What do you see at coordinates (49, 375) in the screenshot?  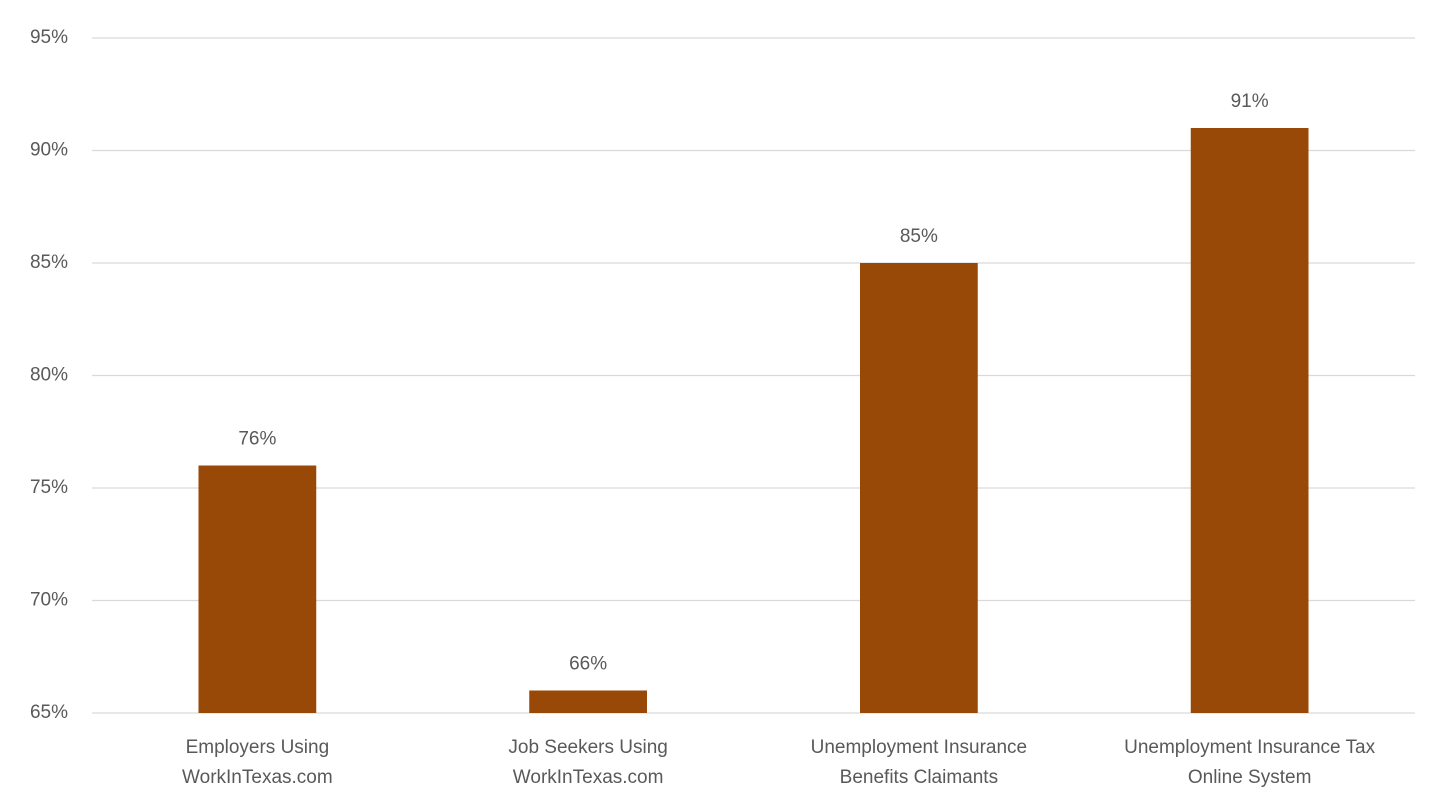 I see `y-tick-label: 80%` at bounding box center [49, 375].